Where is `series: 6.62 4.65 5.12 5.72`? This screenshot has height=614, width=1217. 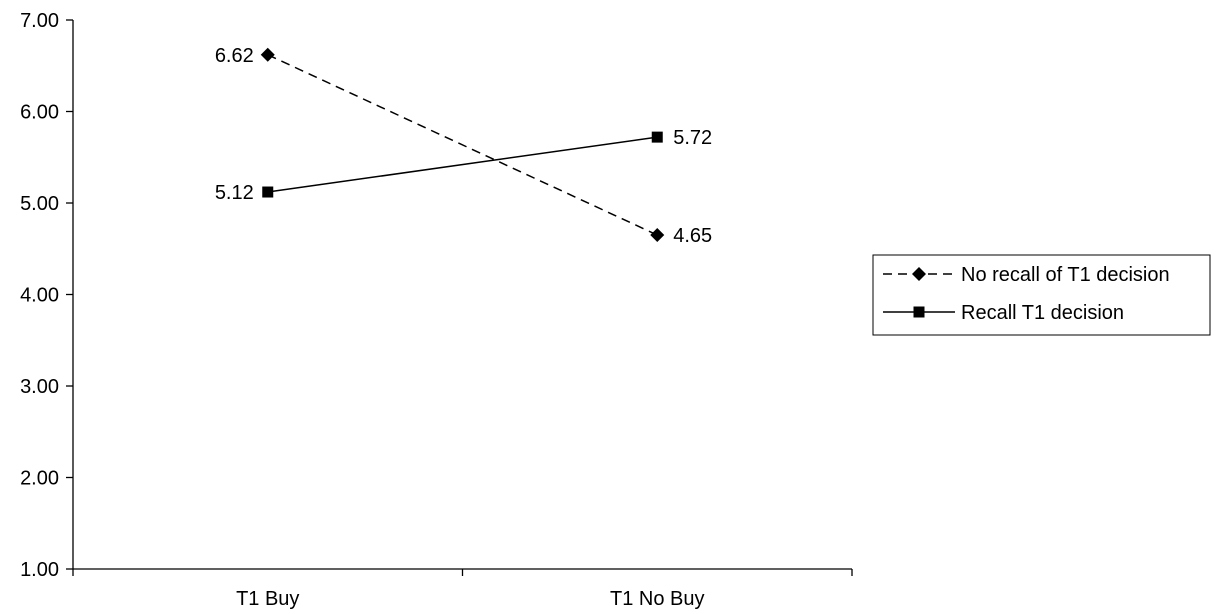
series: 6.62 4.65 5.12 5.72 is located at coordinates (463, 146).